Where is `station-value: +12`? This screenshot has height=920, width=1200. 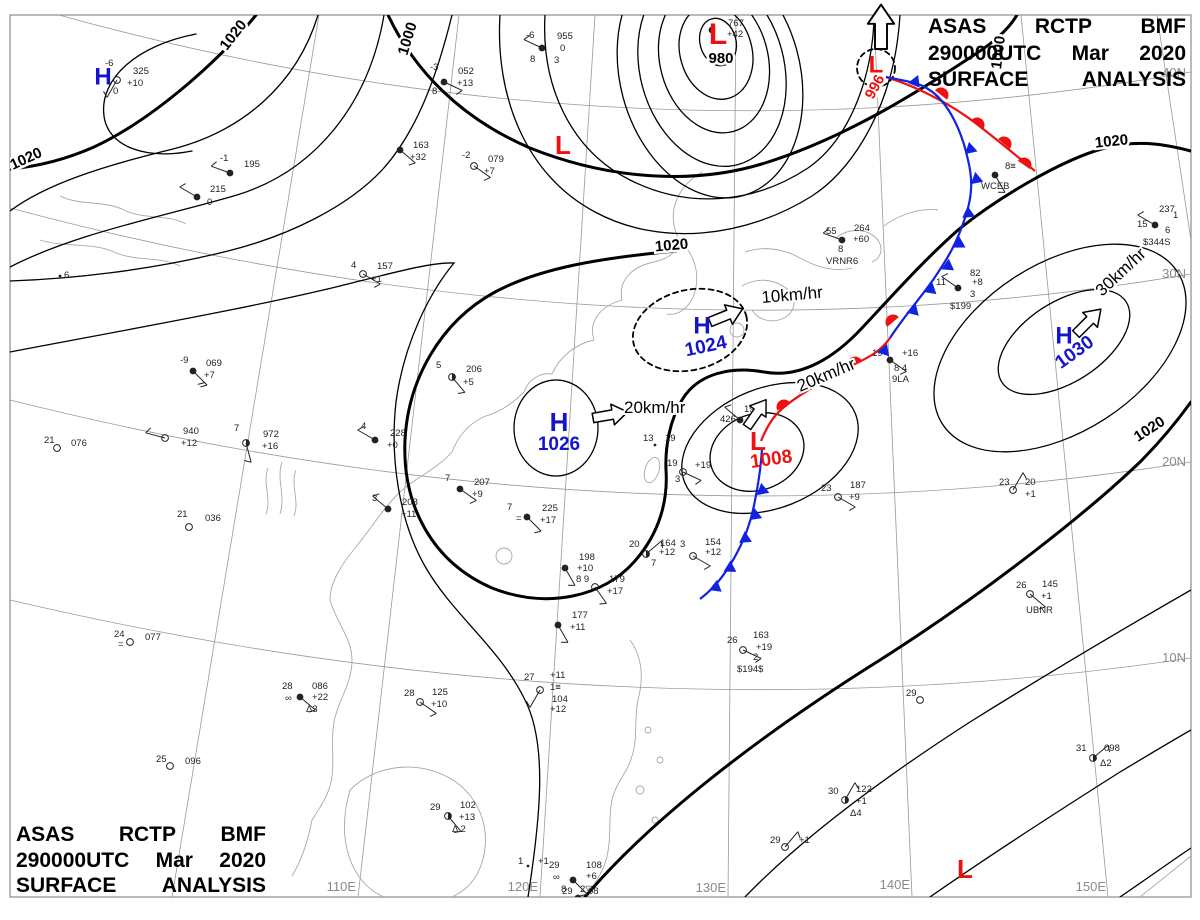
station-value: +12 is located at coordinates (189, 443).